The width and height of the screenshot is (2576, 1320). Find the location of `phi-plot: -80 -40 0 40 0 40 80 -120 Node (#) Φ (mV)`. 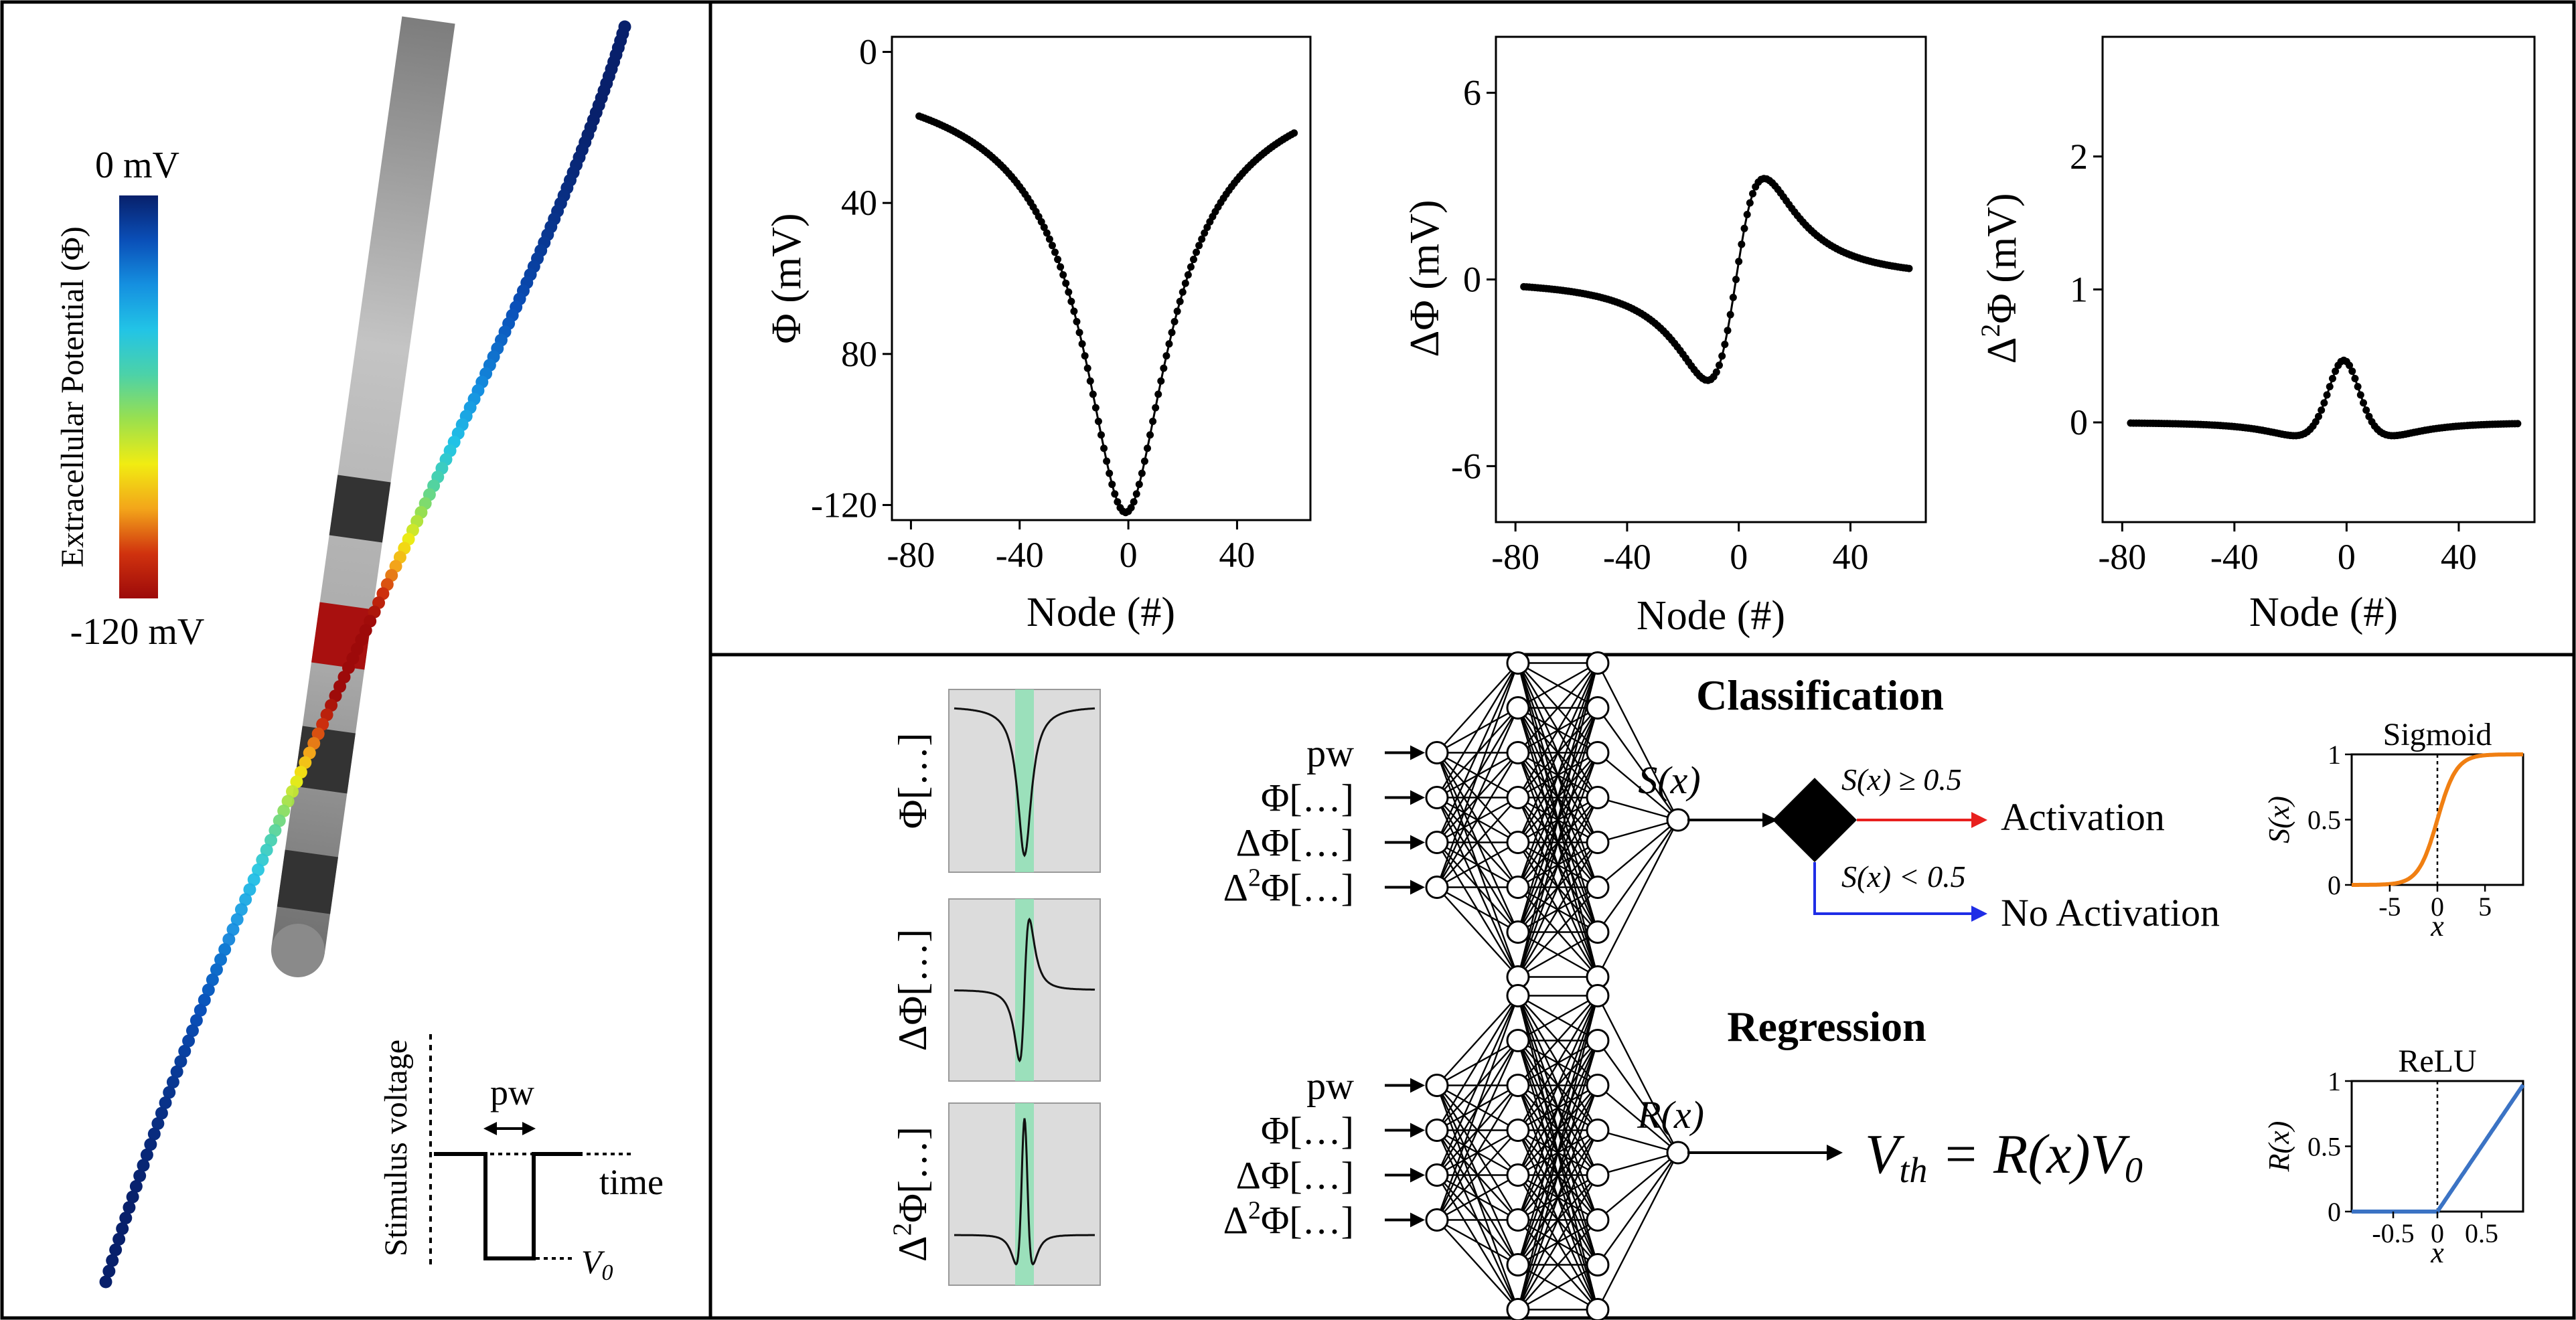

phi-plot: -80 -40 0 40 0 40 80 -120 Node (#) Φ (mV) is located at coordinates (1038, 333).